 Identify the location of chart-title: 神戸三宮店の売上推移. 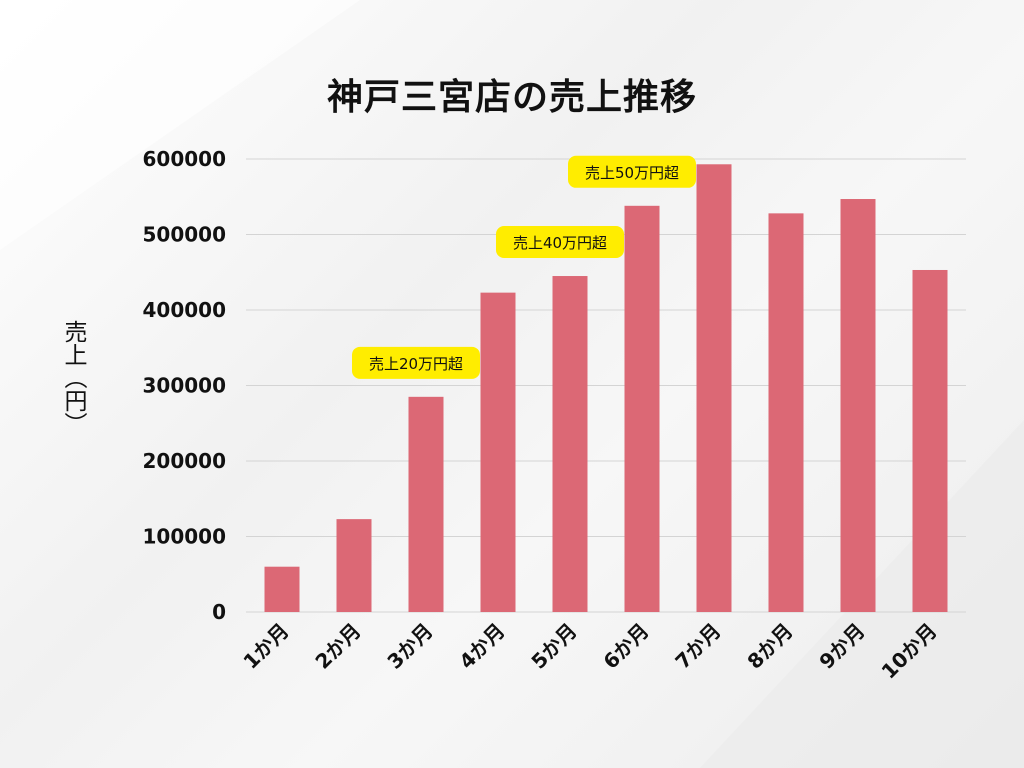
(511, 97).